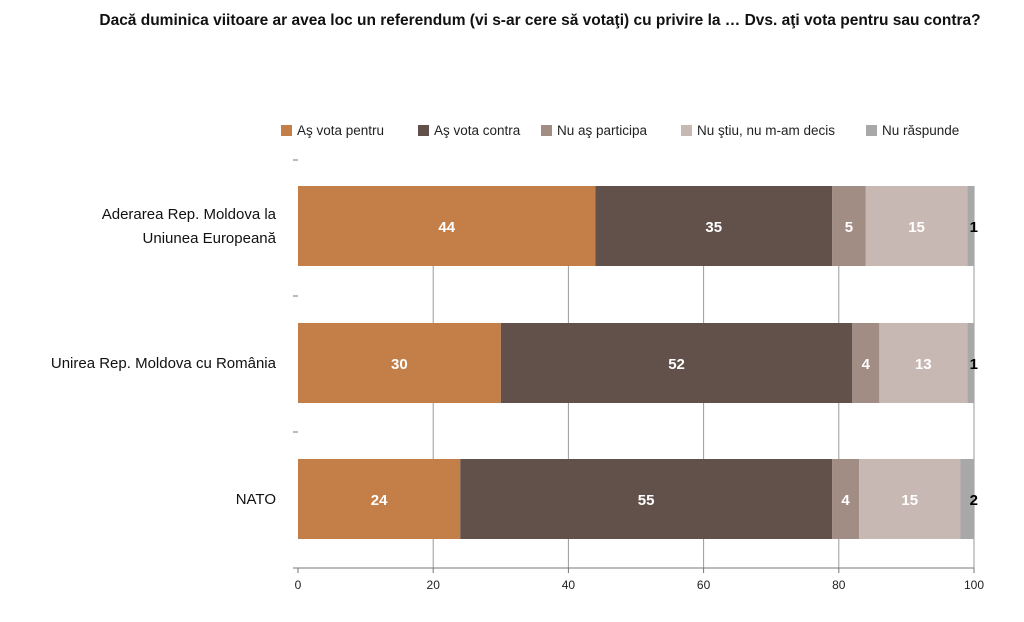 The height and width of the screenshot is (622, 1024). Describe the element at coordinates (477, 130) in the screenshot. I see `legend-label: Aş vota contra` at that location.